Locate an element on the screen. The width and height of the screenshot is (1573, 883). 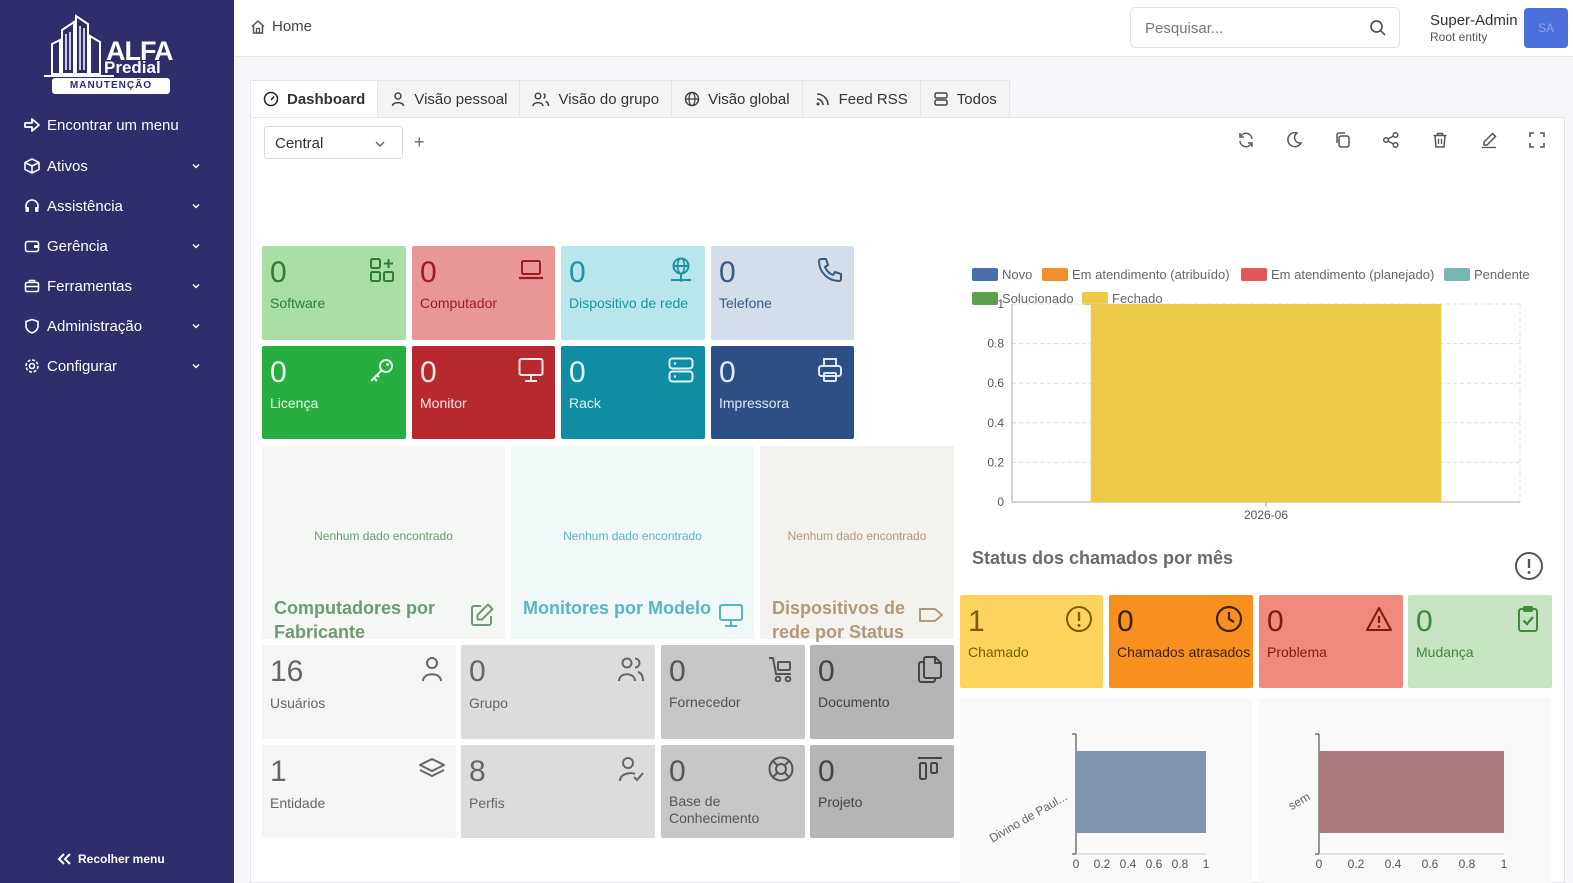
card-chamados-atrasados: 0 Chamados atrasados is located at coordinates (1181, 641).